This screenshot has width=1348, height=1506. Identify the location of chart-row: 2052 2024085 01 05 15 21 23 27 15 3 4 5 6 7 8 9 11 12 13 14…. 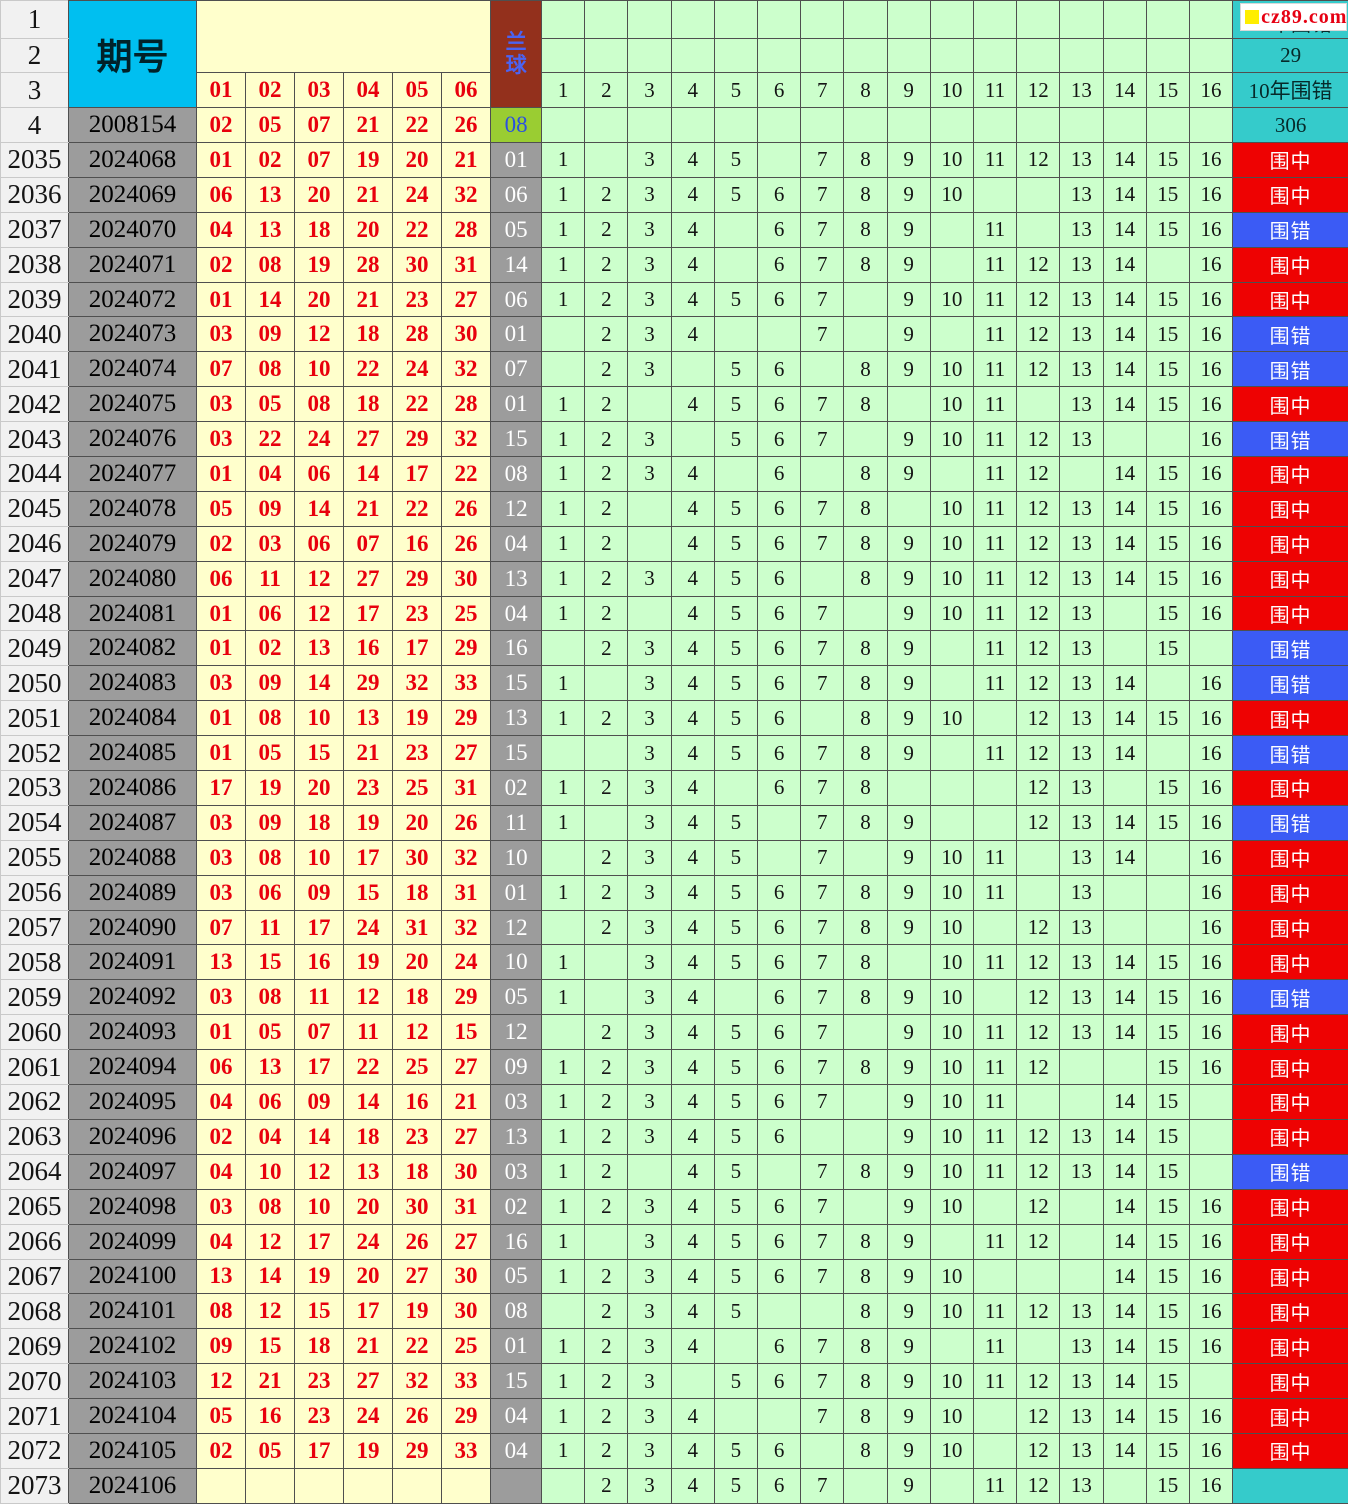
(674, 753).